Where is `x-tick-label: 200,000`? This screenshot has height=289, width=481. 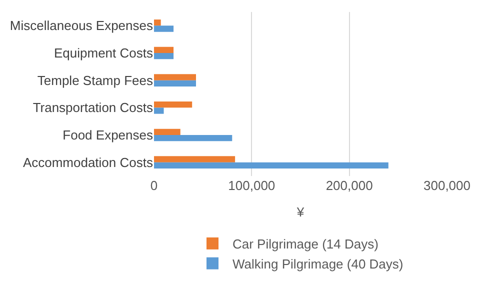
x-tick-label: 200,000 is located at coordinates (349, 185).